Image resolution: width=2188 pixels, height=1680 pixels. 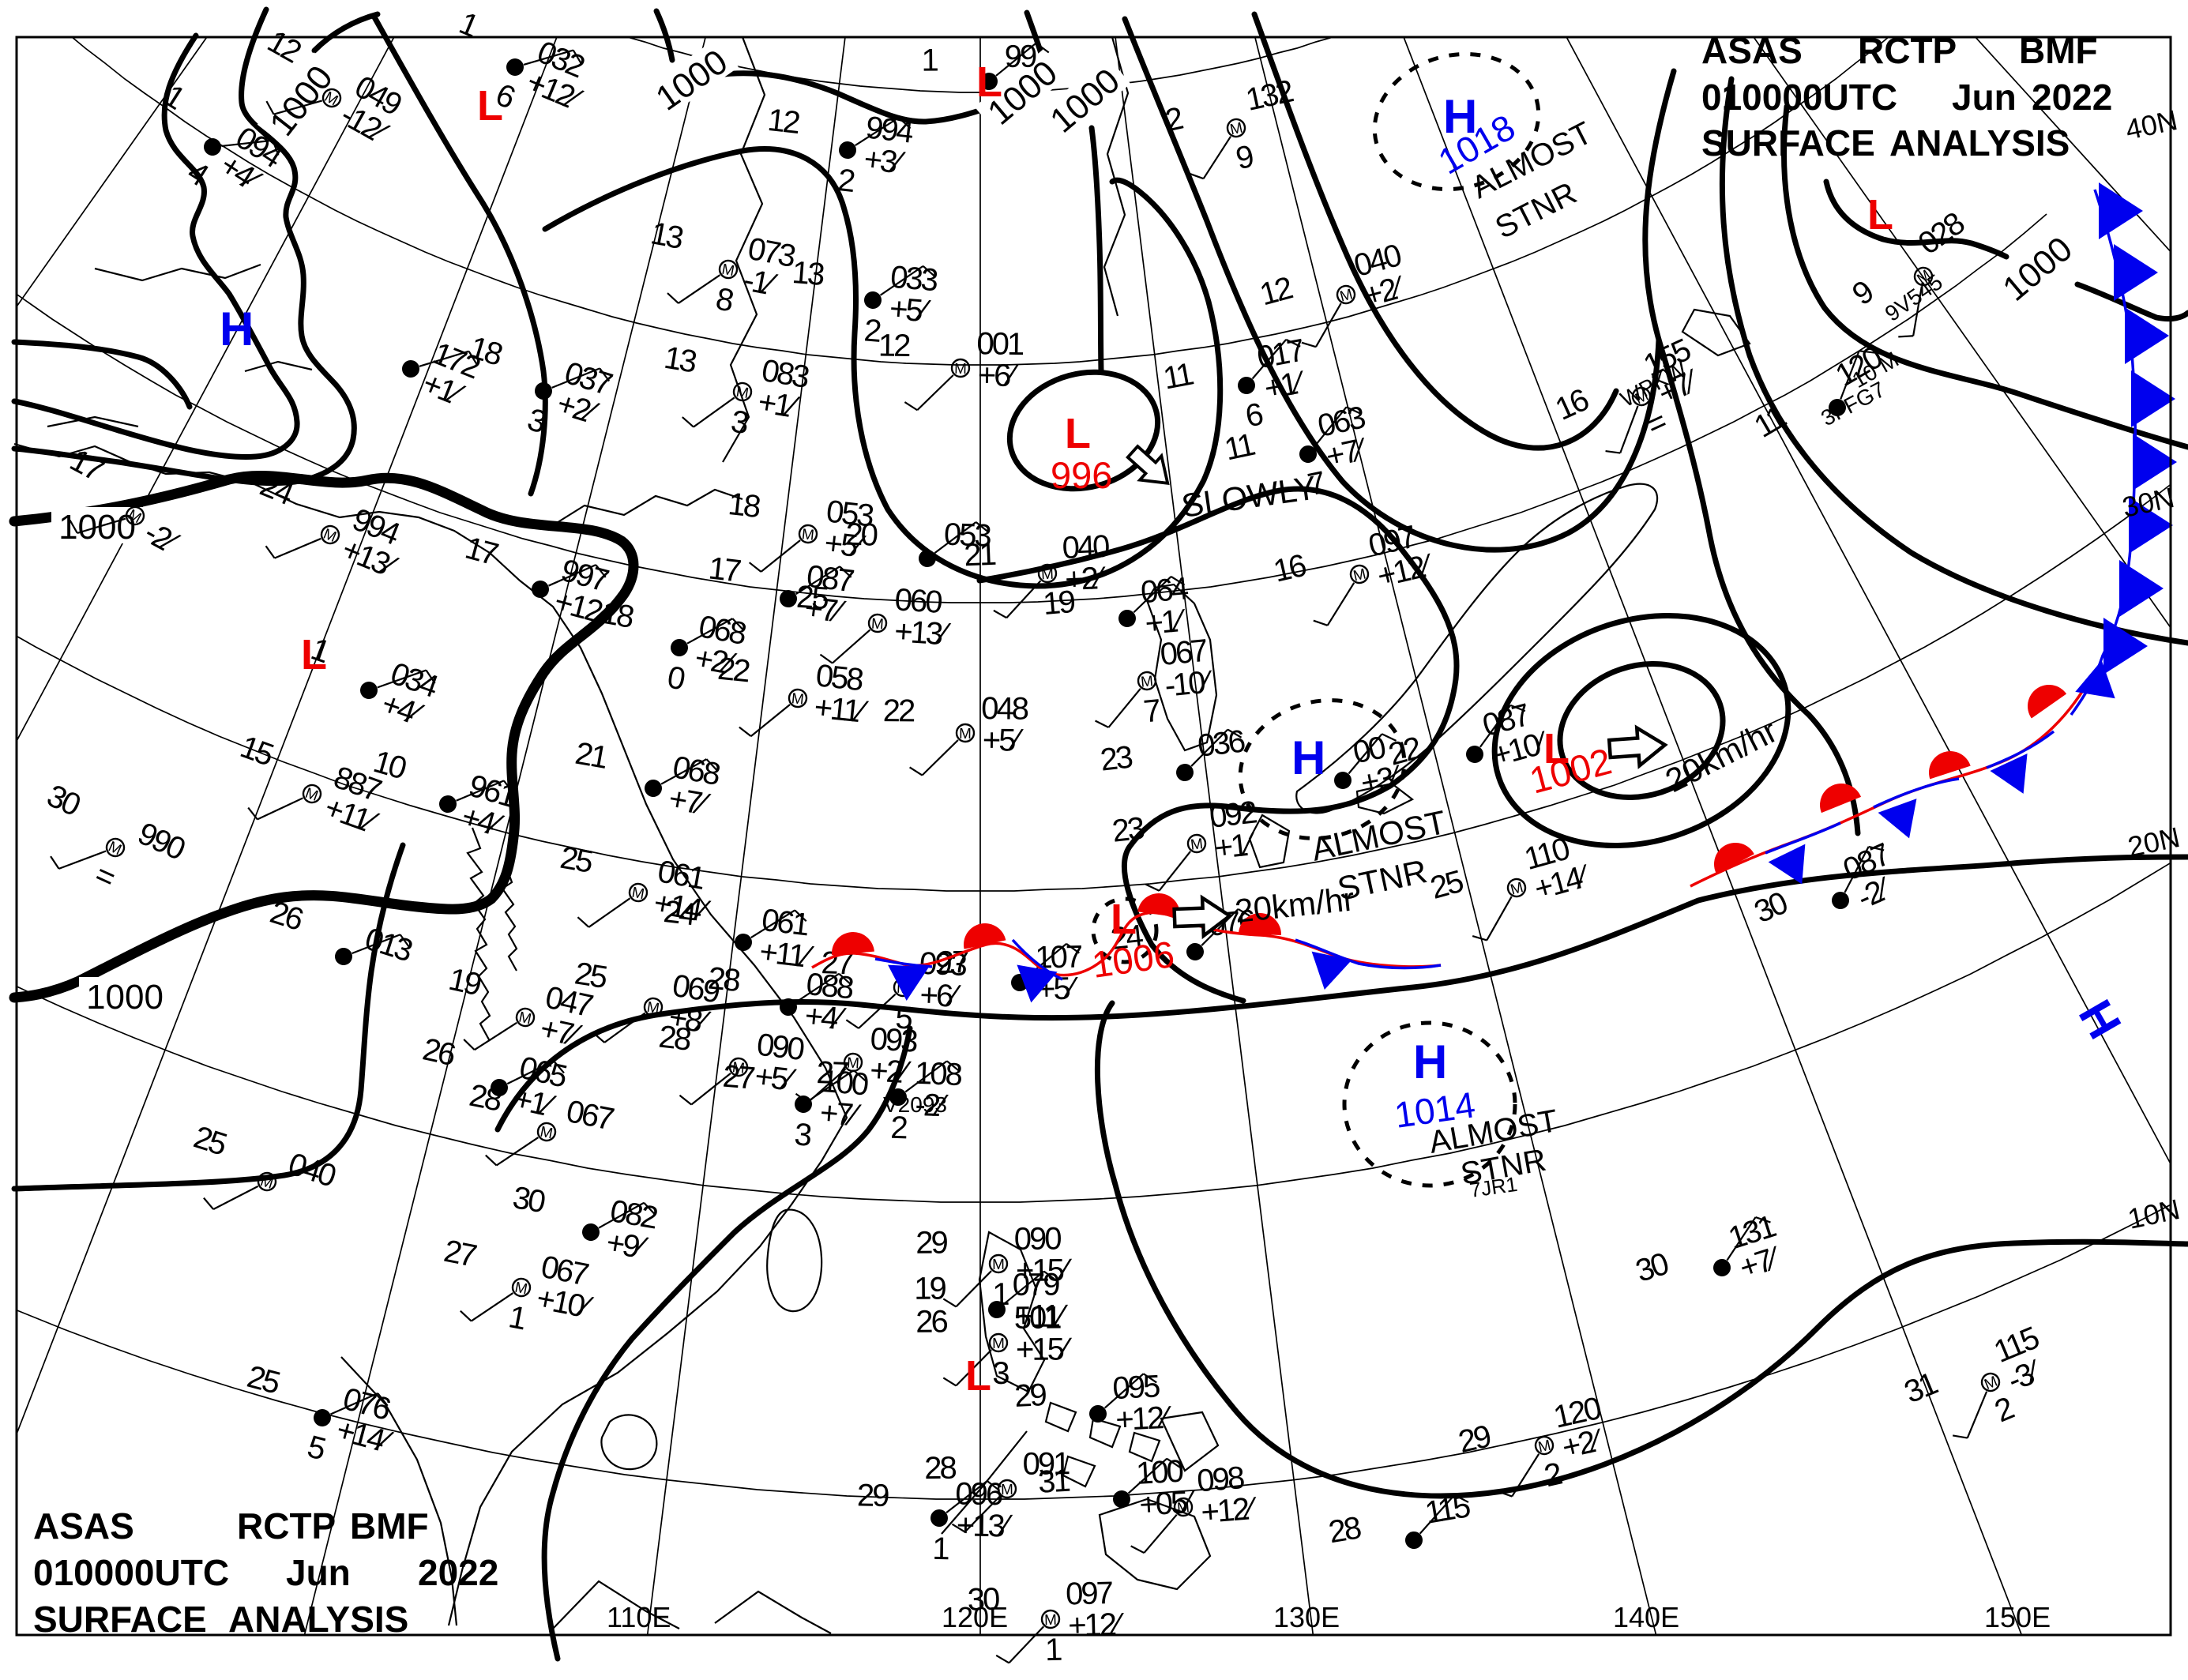 What do you see at coordinates (978, 1494) in the screenshot?
I see `svg-text: 096` at bounding box center [978, 1494].